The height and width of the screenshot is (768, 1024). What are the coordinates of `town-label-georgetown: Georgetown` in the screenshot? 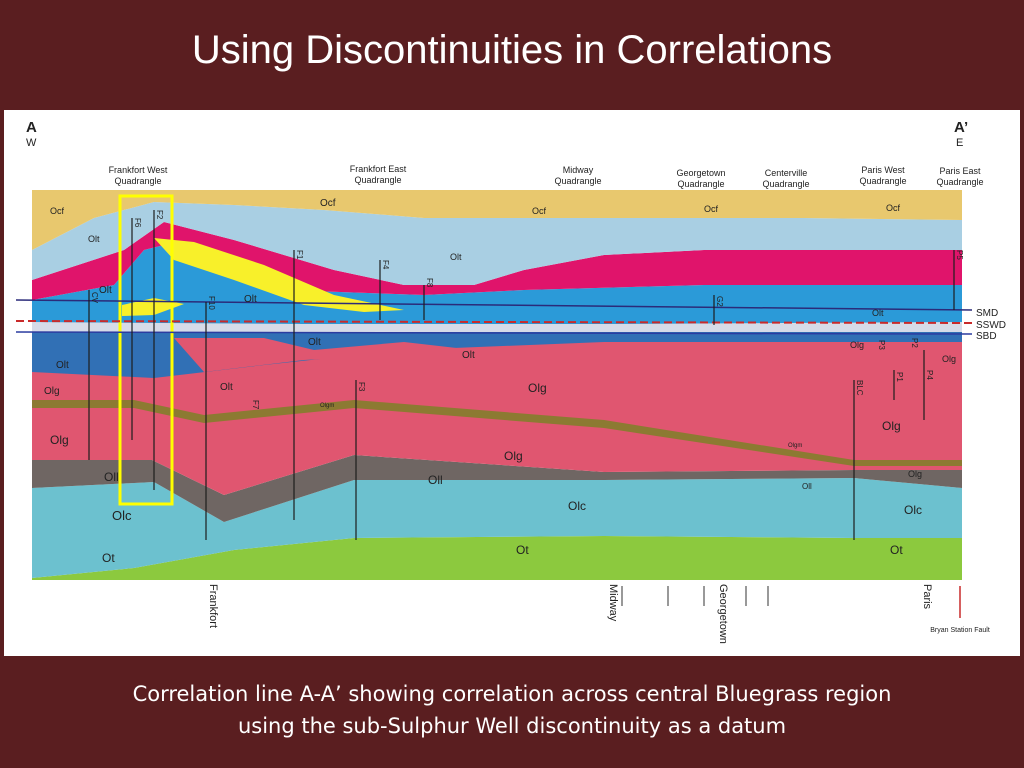 It's located at (723, 614).